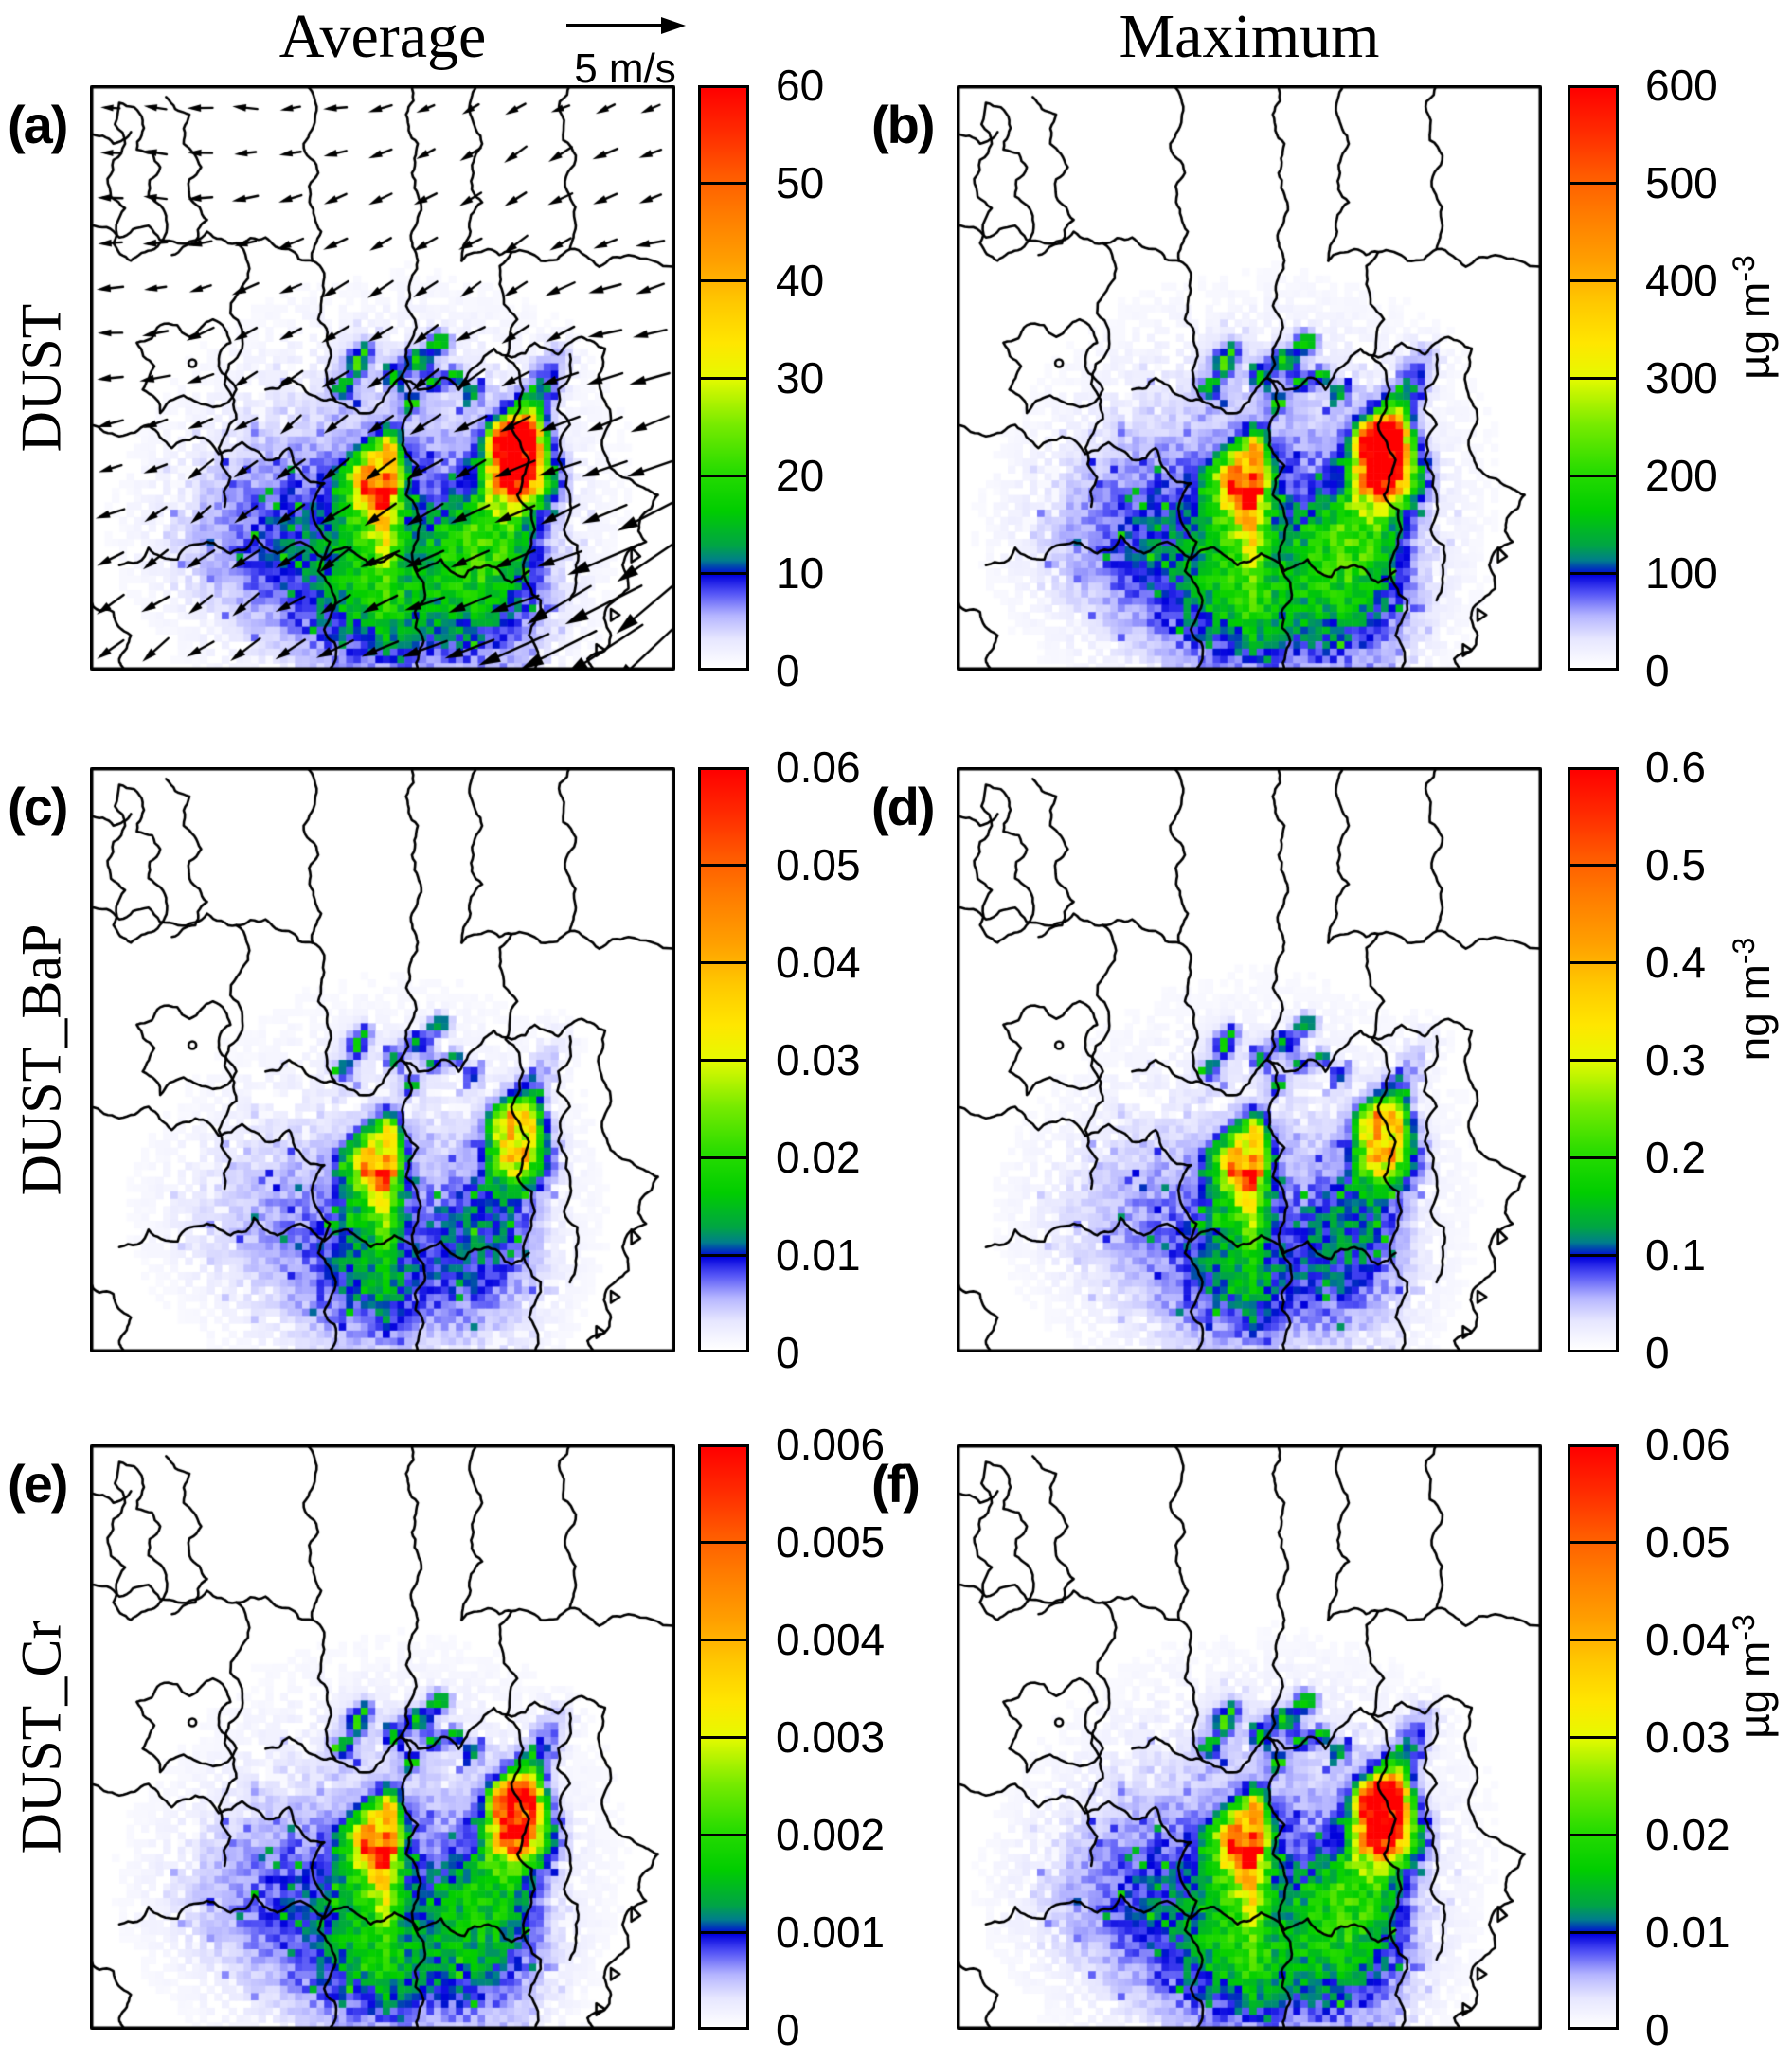 The image size is (1792, 2060). I want to click on colorbar-tick-label: 0.4, so click(1675, 963).